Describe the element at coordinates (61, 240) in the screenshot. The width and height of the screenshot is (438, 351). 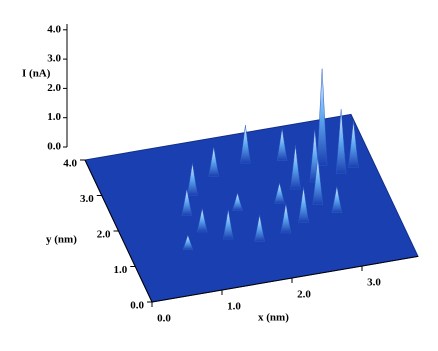
I see `y-axis-label: y (nm)` at that location.